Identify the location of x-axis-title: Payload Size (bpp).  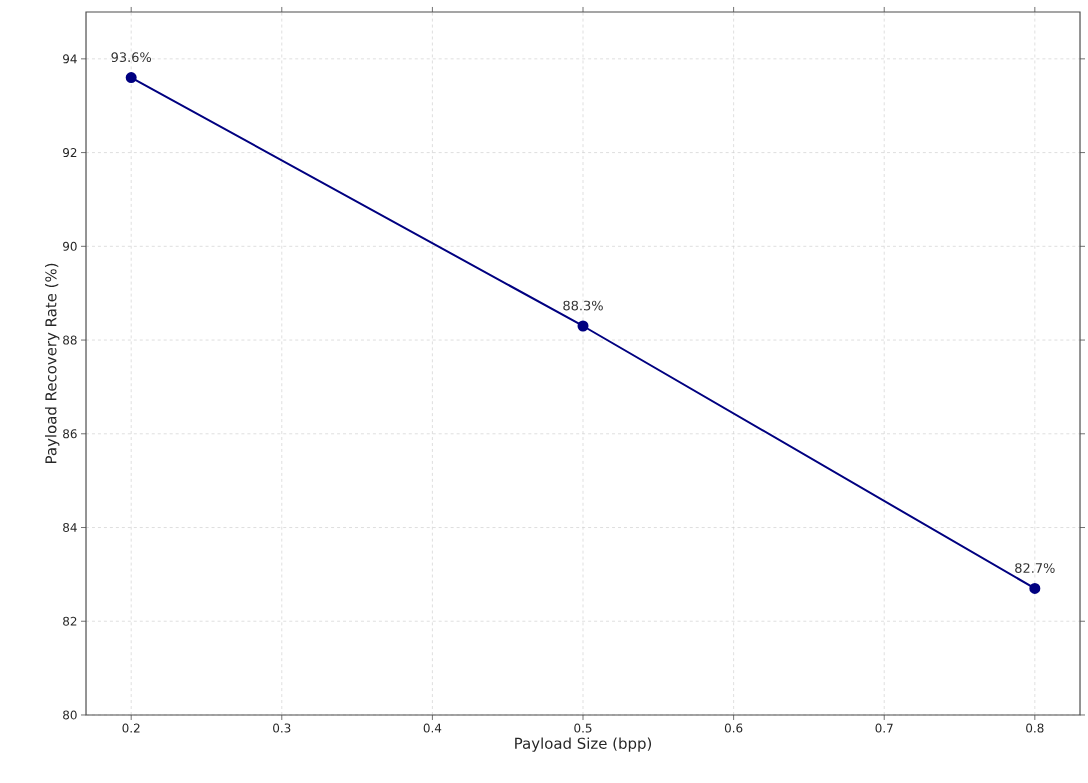
(583, 744).